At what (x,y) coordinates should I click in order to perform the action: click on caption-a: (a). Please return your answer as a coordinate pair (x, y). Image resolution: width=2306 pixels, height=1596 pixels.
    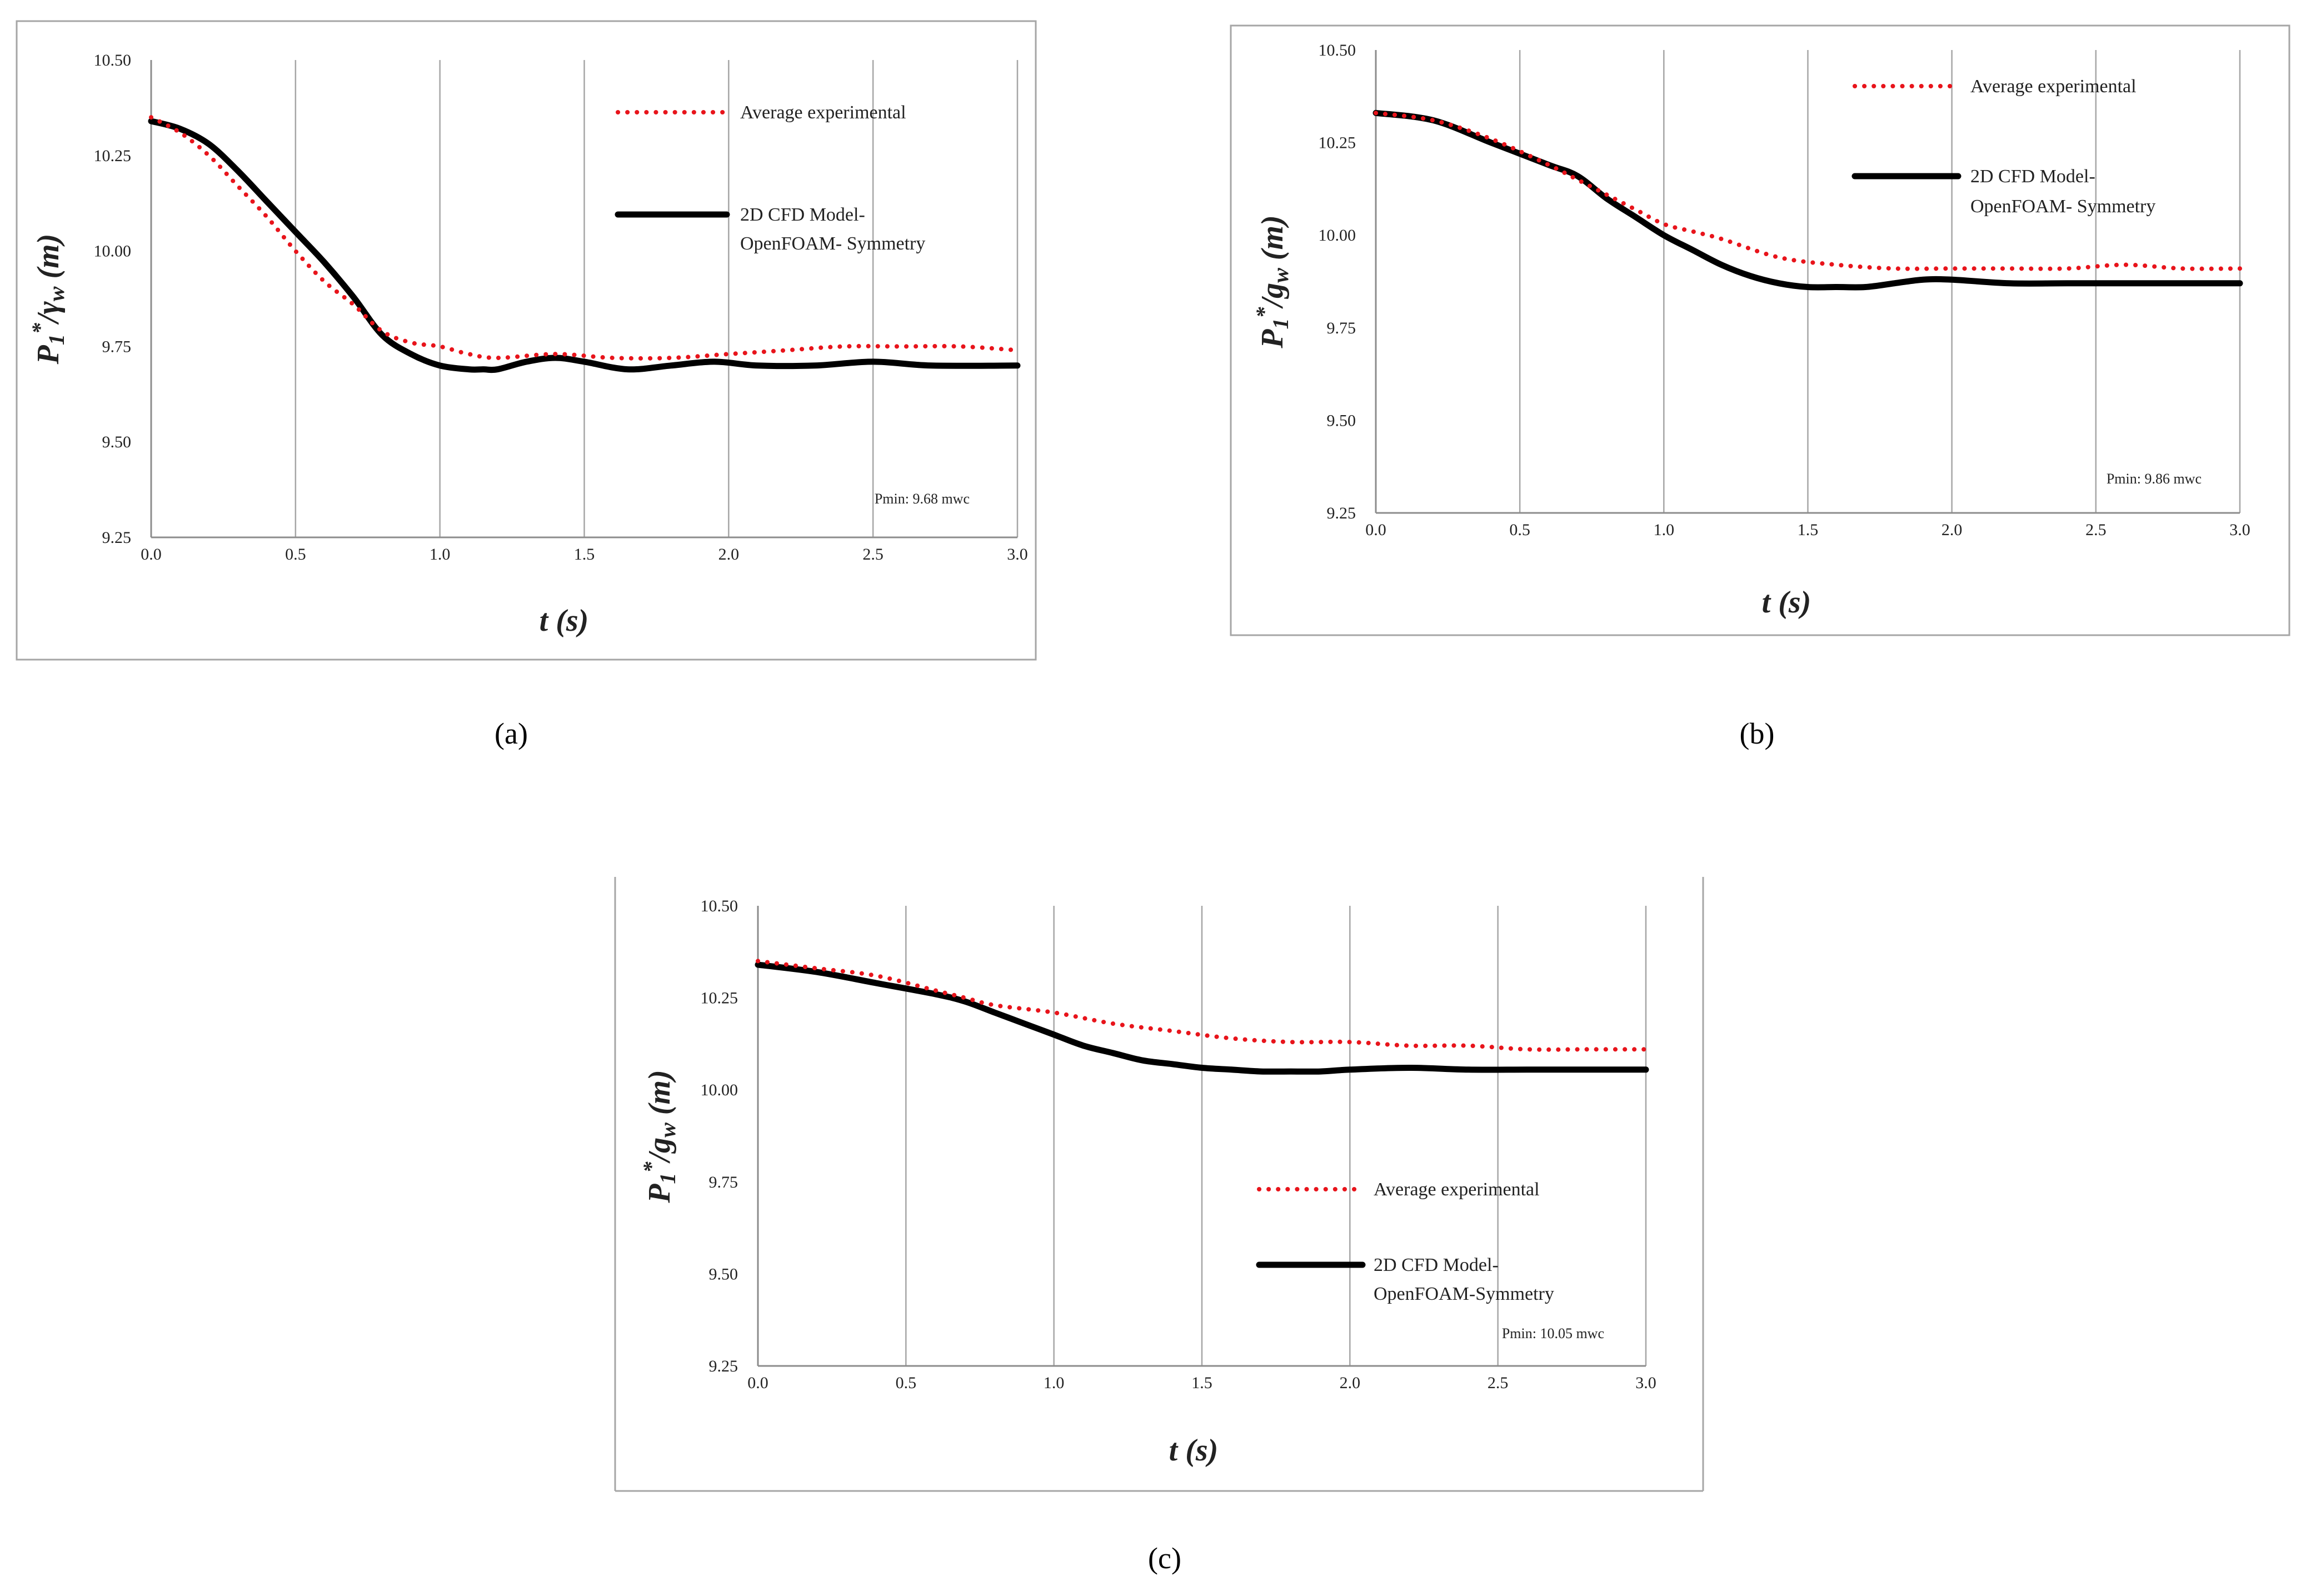
    Looking at the image, I should click on (511, 734).